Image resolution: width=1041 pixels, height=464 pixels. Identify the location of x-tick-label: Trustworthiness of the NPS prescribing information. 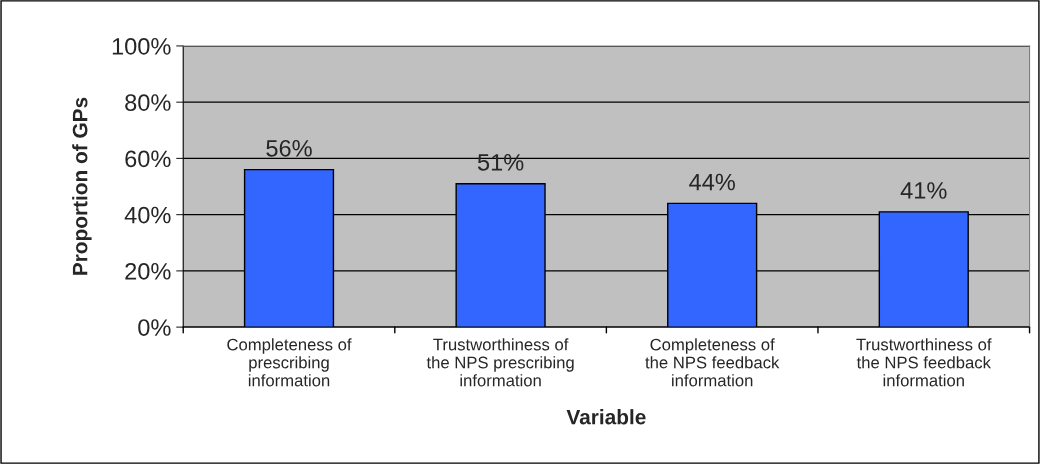
(500, 362).